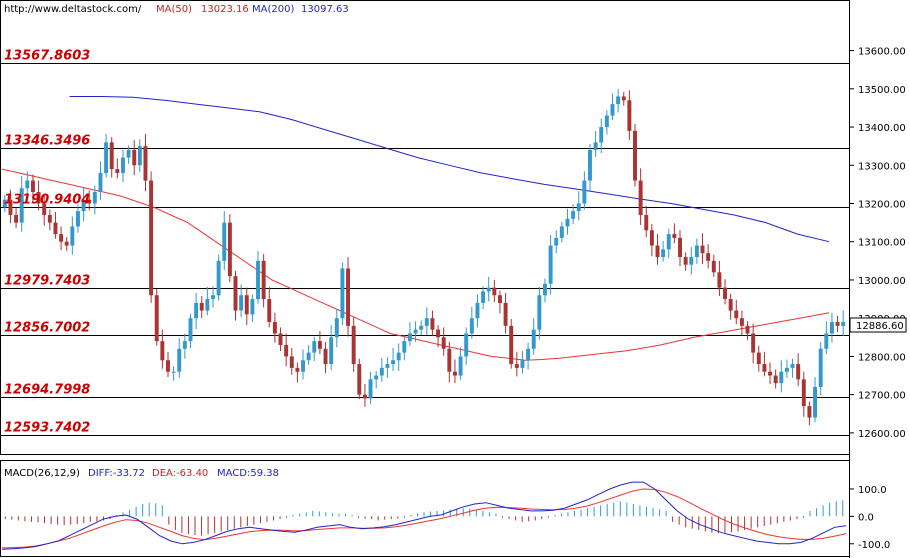  What do you see at coordinates (47, 141) in the screenshot?
I see `level-label: 13346.3496` at bounding box center [47, 141].